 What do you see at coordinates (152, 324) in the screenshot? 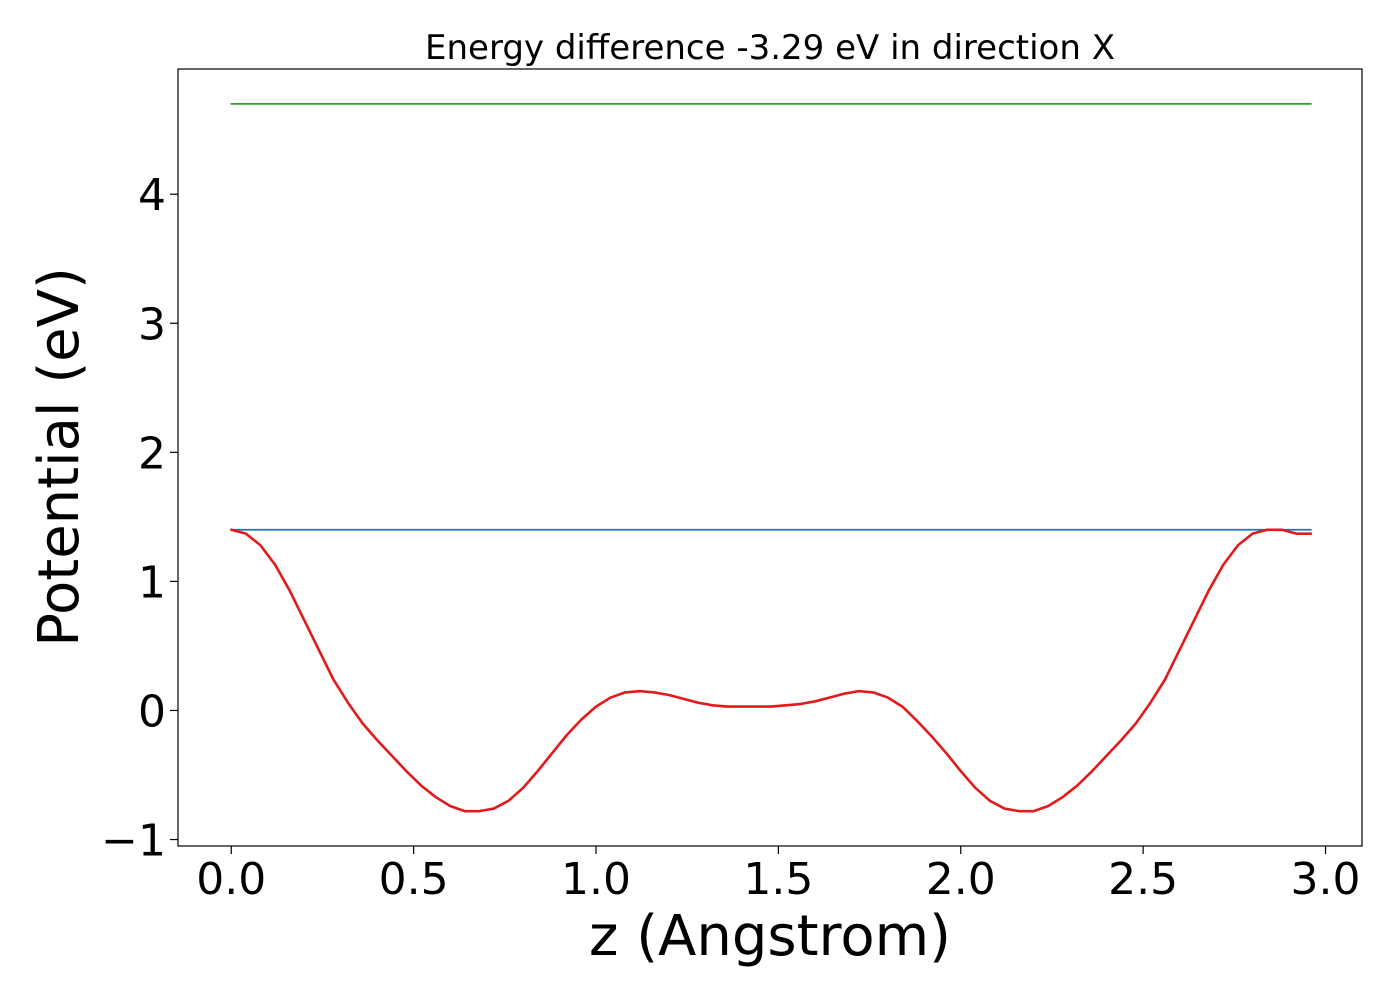
I see `y-tick-label: 3` at bounding box center [152, 324].